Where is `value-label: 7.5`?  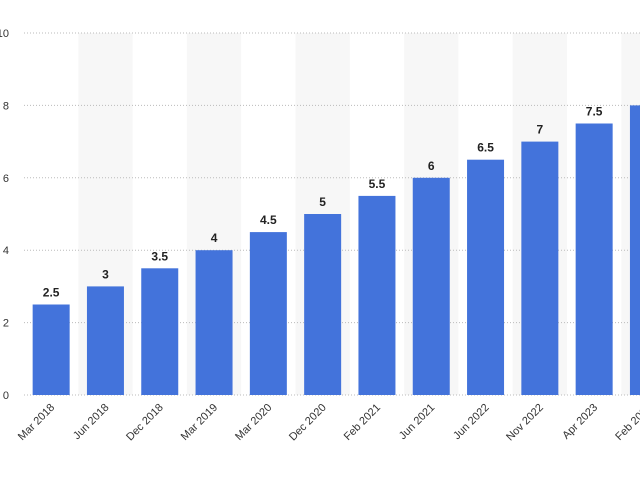 value-label: 7.5 is located at coordinates (594, 112).